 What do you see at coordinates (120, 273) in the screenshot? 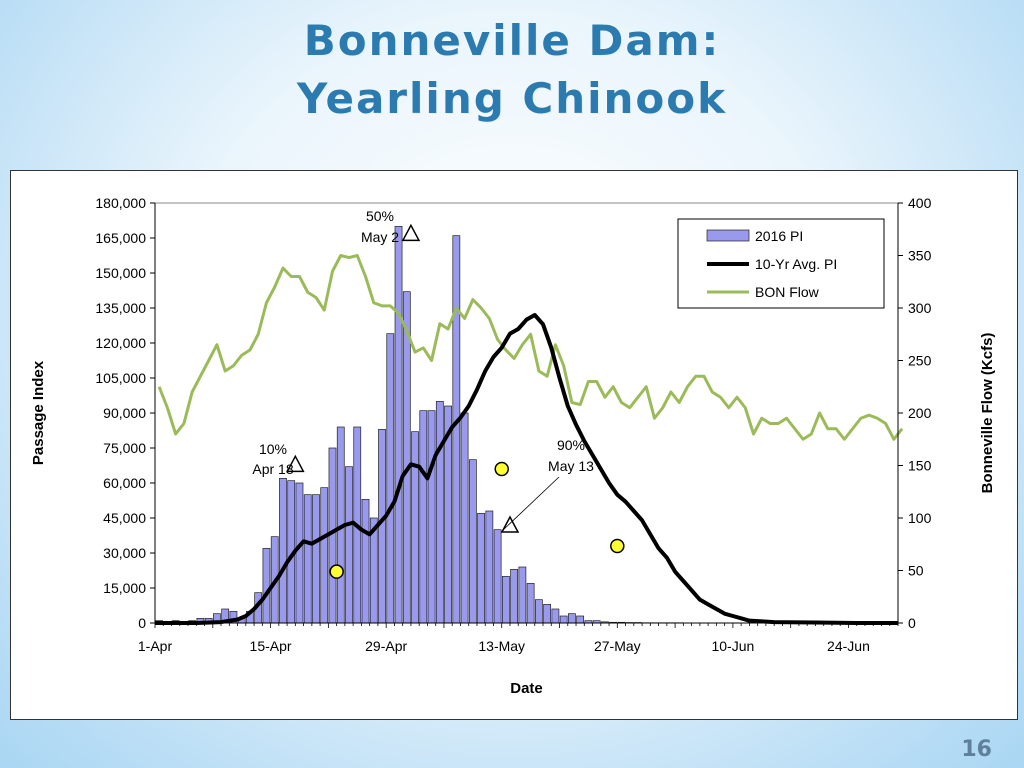
I see `y-tick-label: 150,000` at bounding box center [120, 273].